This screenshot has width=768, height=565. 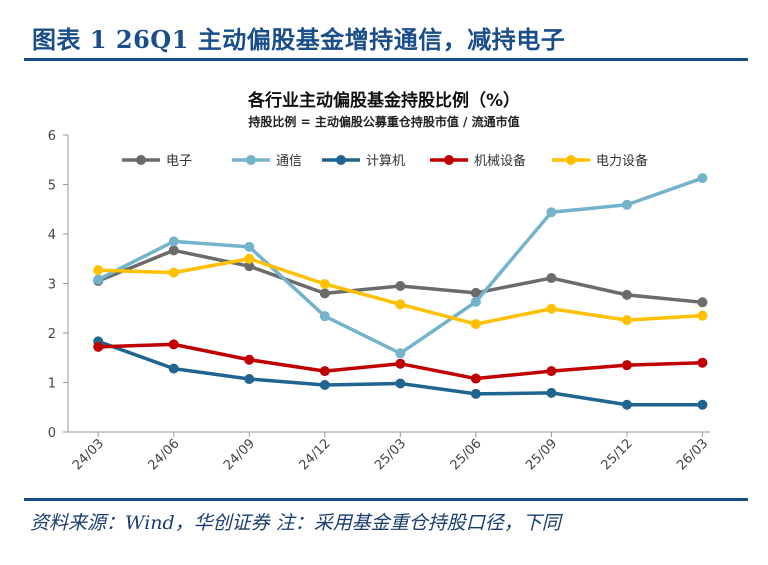 I want to click on figure-header: 图表 1 26Q1 主动偏股基金增持通信，减持电子, so click(x=386, y=33).